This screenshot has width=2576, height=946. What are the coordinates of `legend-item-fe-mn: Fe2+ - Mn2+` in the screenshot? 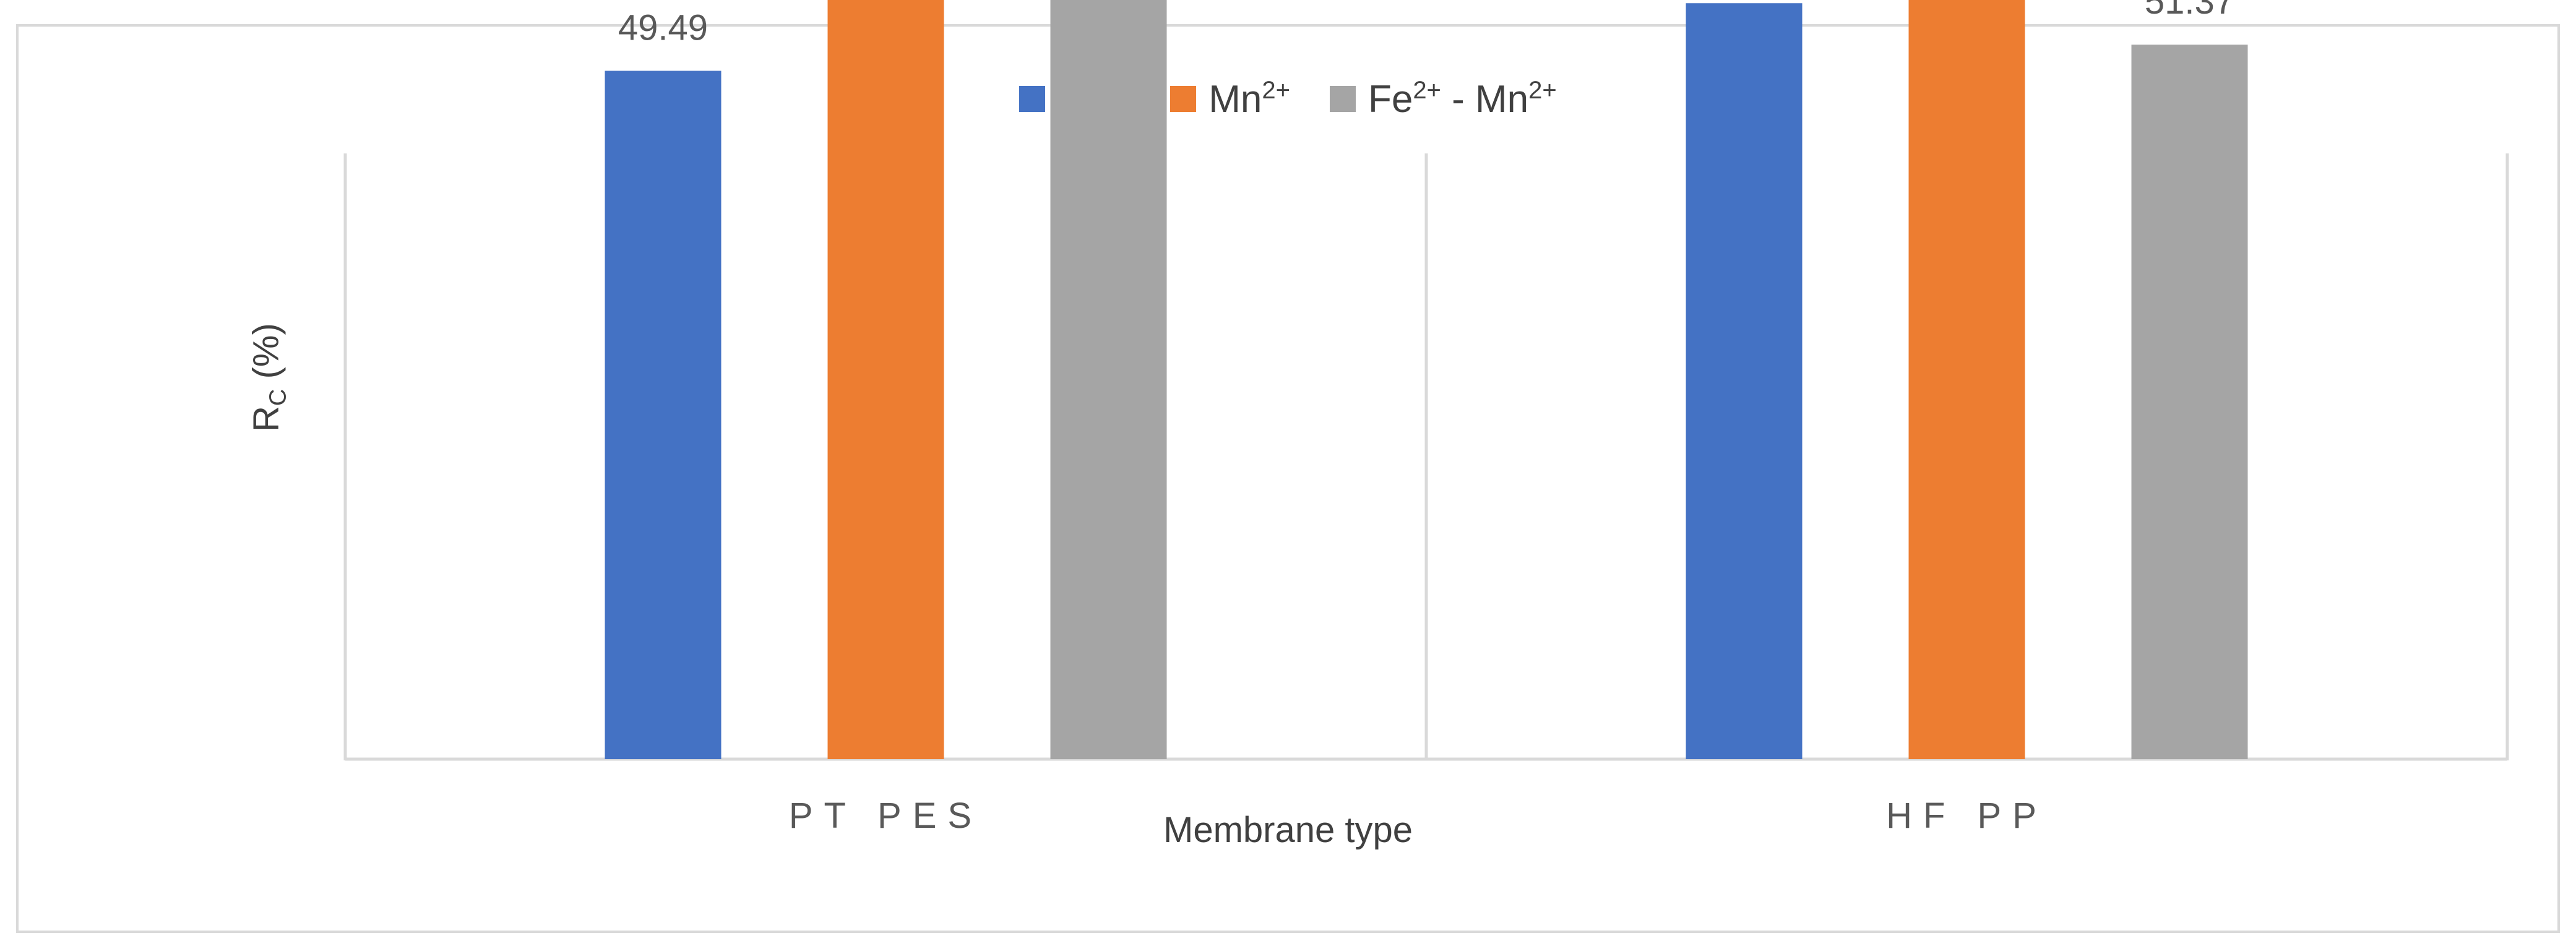 It's located at (1443, 99).